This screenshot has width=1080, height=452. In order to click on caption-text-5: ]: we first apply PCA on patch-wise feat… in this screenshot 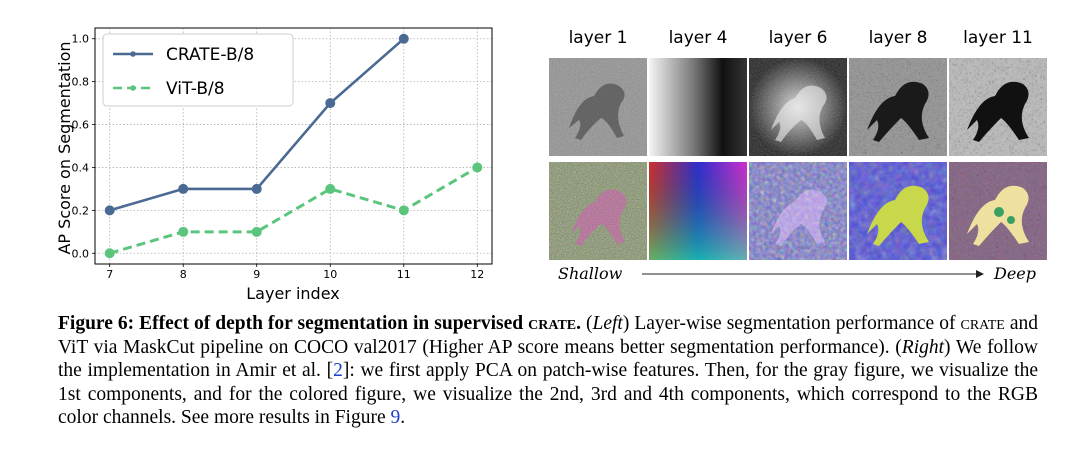, I will do `click(548, 394)`.